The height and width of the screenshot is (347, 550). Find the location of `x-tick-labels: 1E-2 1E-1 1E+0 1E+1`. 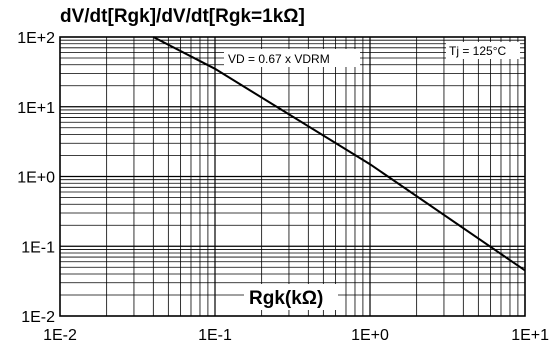

x-tick-labels: 1E-2 1E-1 1E+0 1E+1 is located at coordinates (296, 335).